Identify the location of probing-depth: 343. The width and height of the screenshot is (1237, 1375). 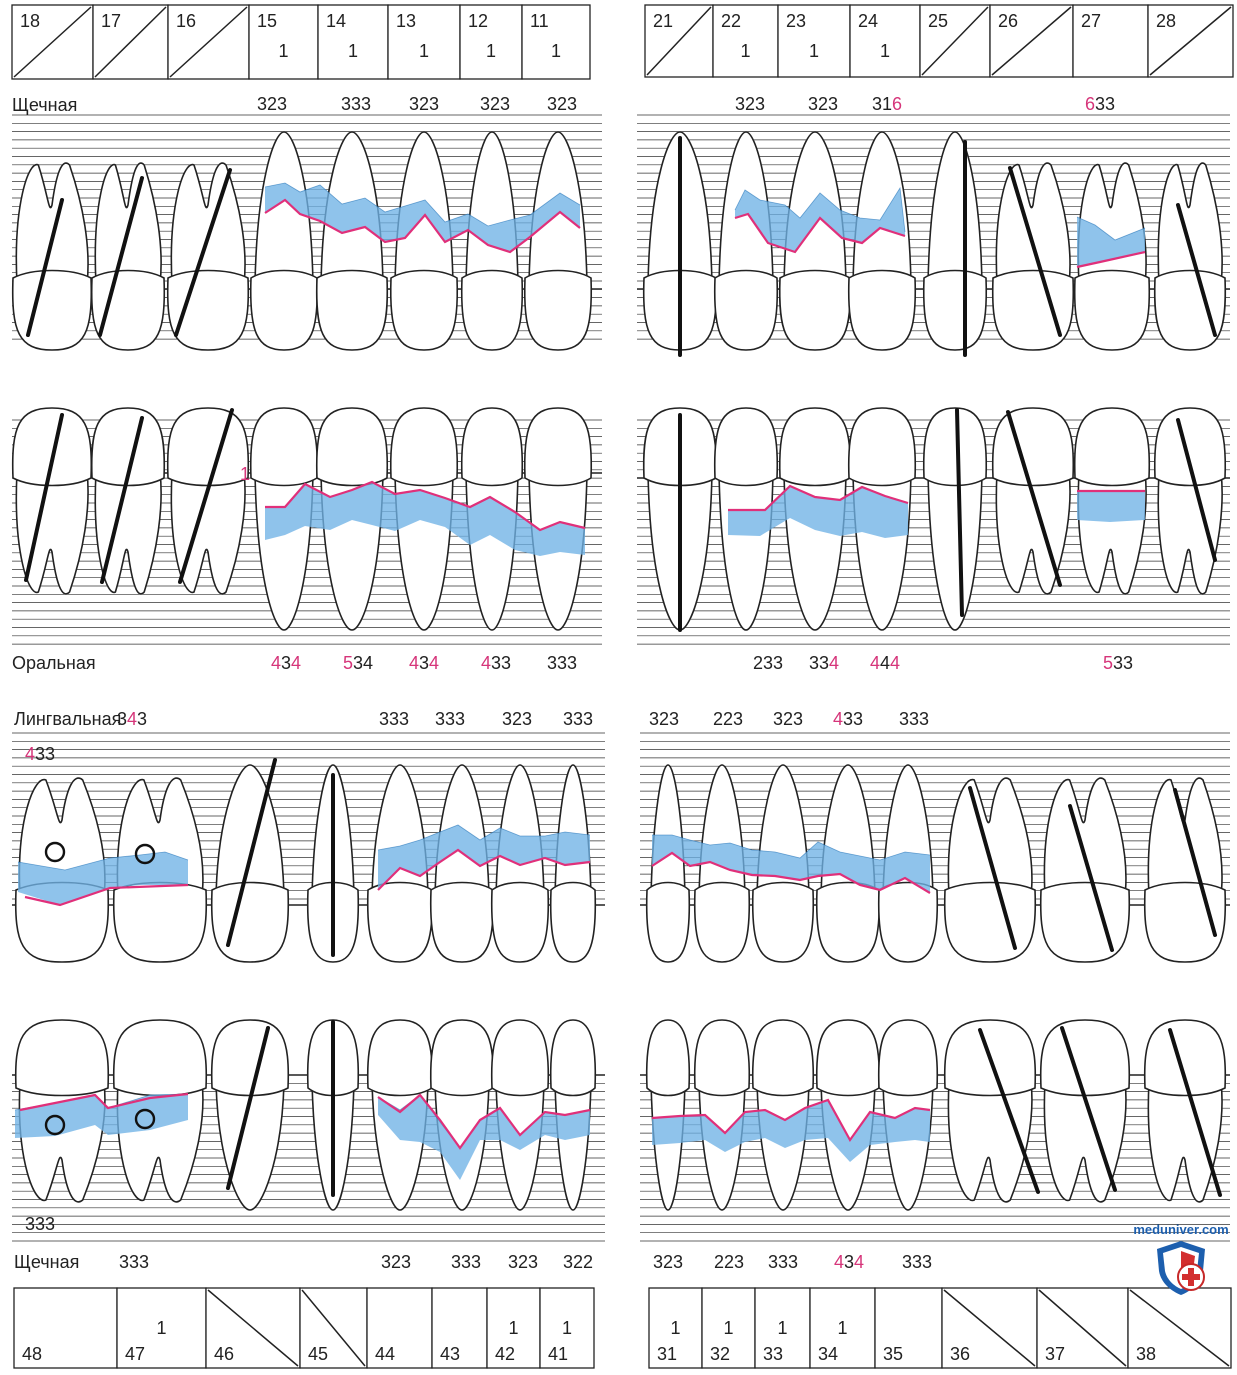
(132, 719).